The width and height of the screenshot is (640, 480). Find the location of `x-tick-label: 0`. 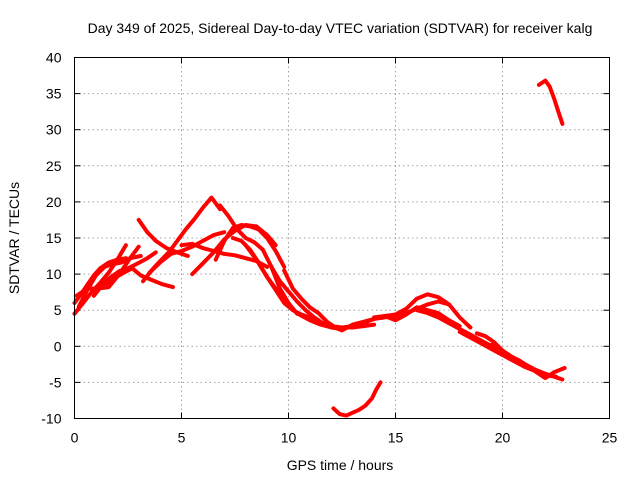

x-tick-label: 0 is located at coordinates (75, 438).